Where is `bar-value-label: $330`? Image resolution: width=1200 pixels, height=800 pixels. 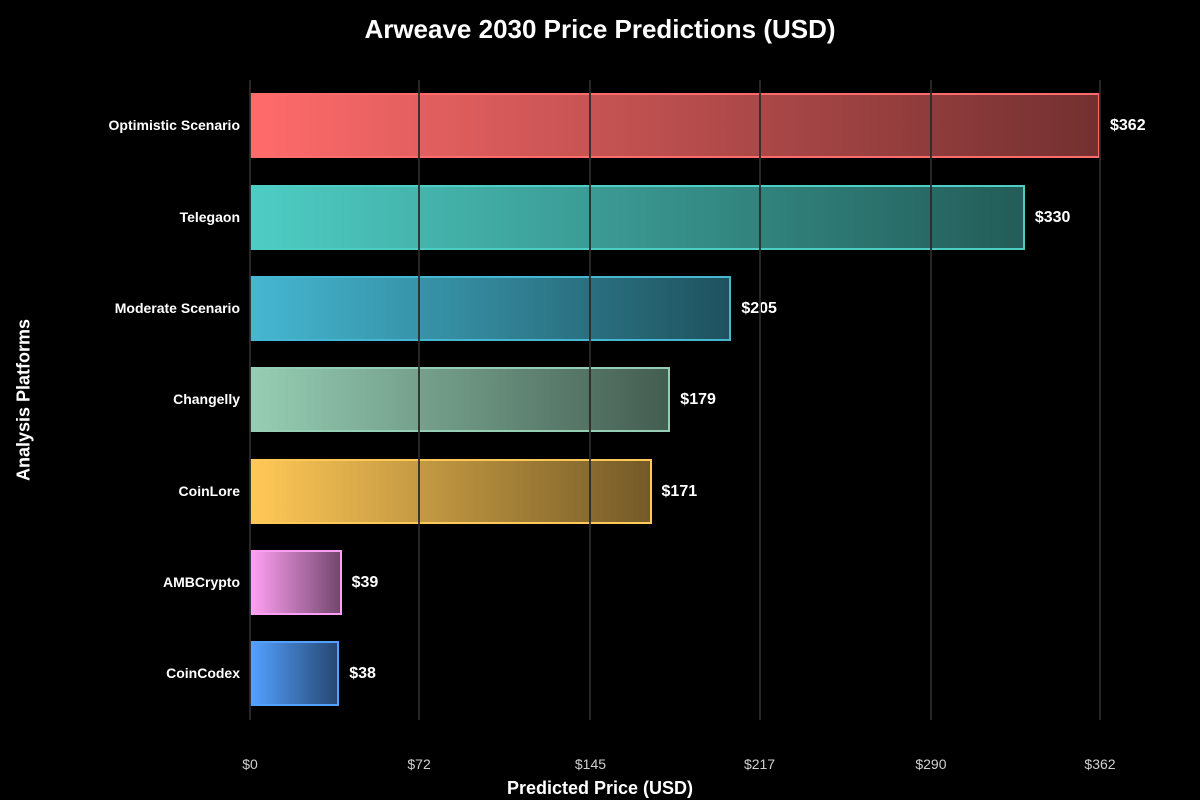 bar-value-label: $330 is located at coordinates (1052, 217).